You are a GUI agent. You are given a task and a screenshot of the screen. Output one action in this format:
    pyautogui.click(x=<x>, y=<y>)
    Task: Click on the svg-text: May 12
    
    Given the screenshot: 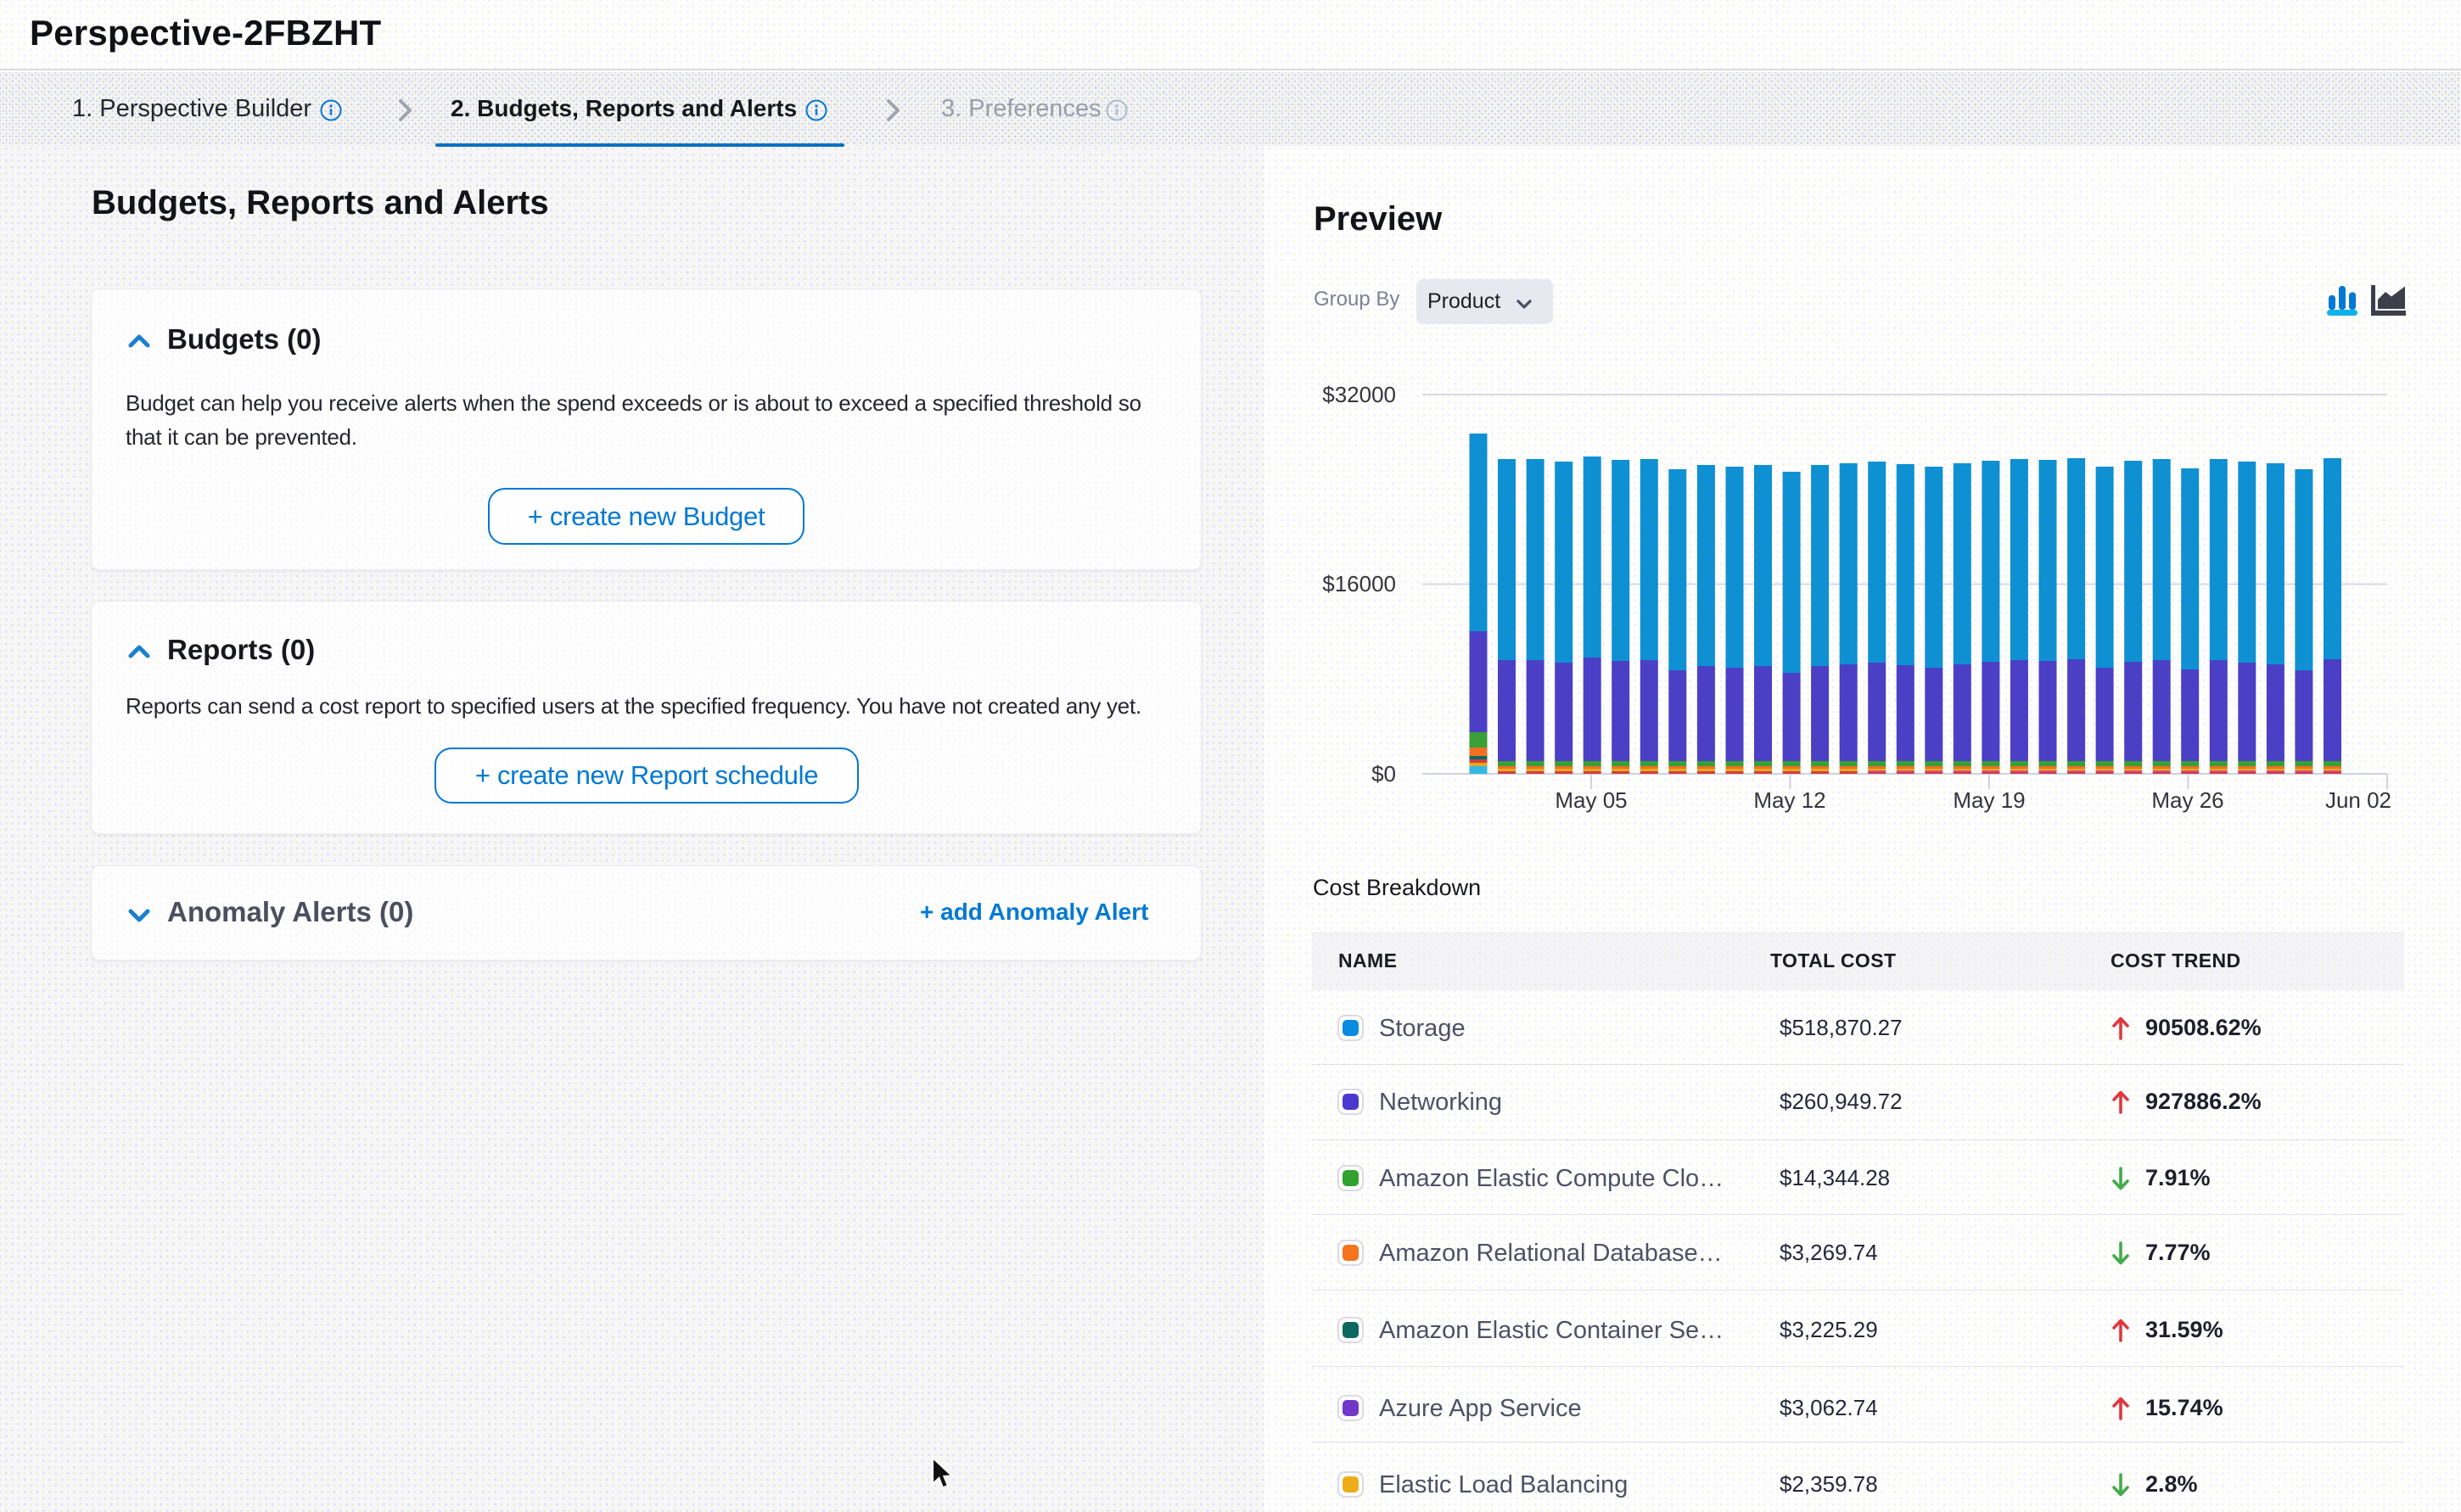 What is the action you would take?
    pyautogui.click(x=1789, y=800)
    